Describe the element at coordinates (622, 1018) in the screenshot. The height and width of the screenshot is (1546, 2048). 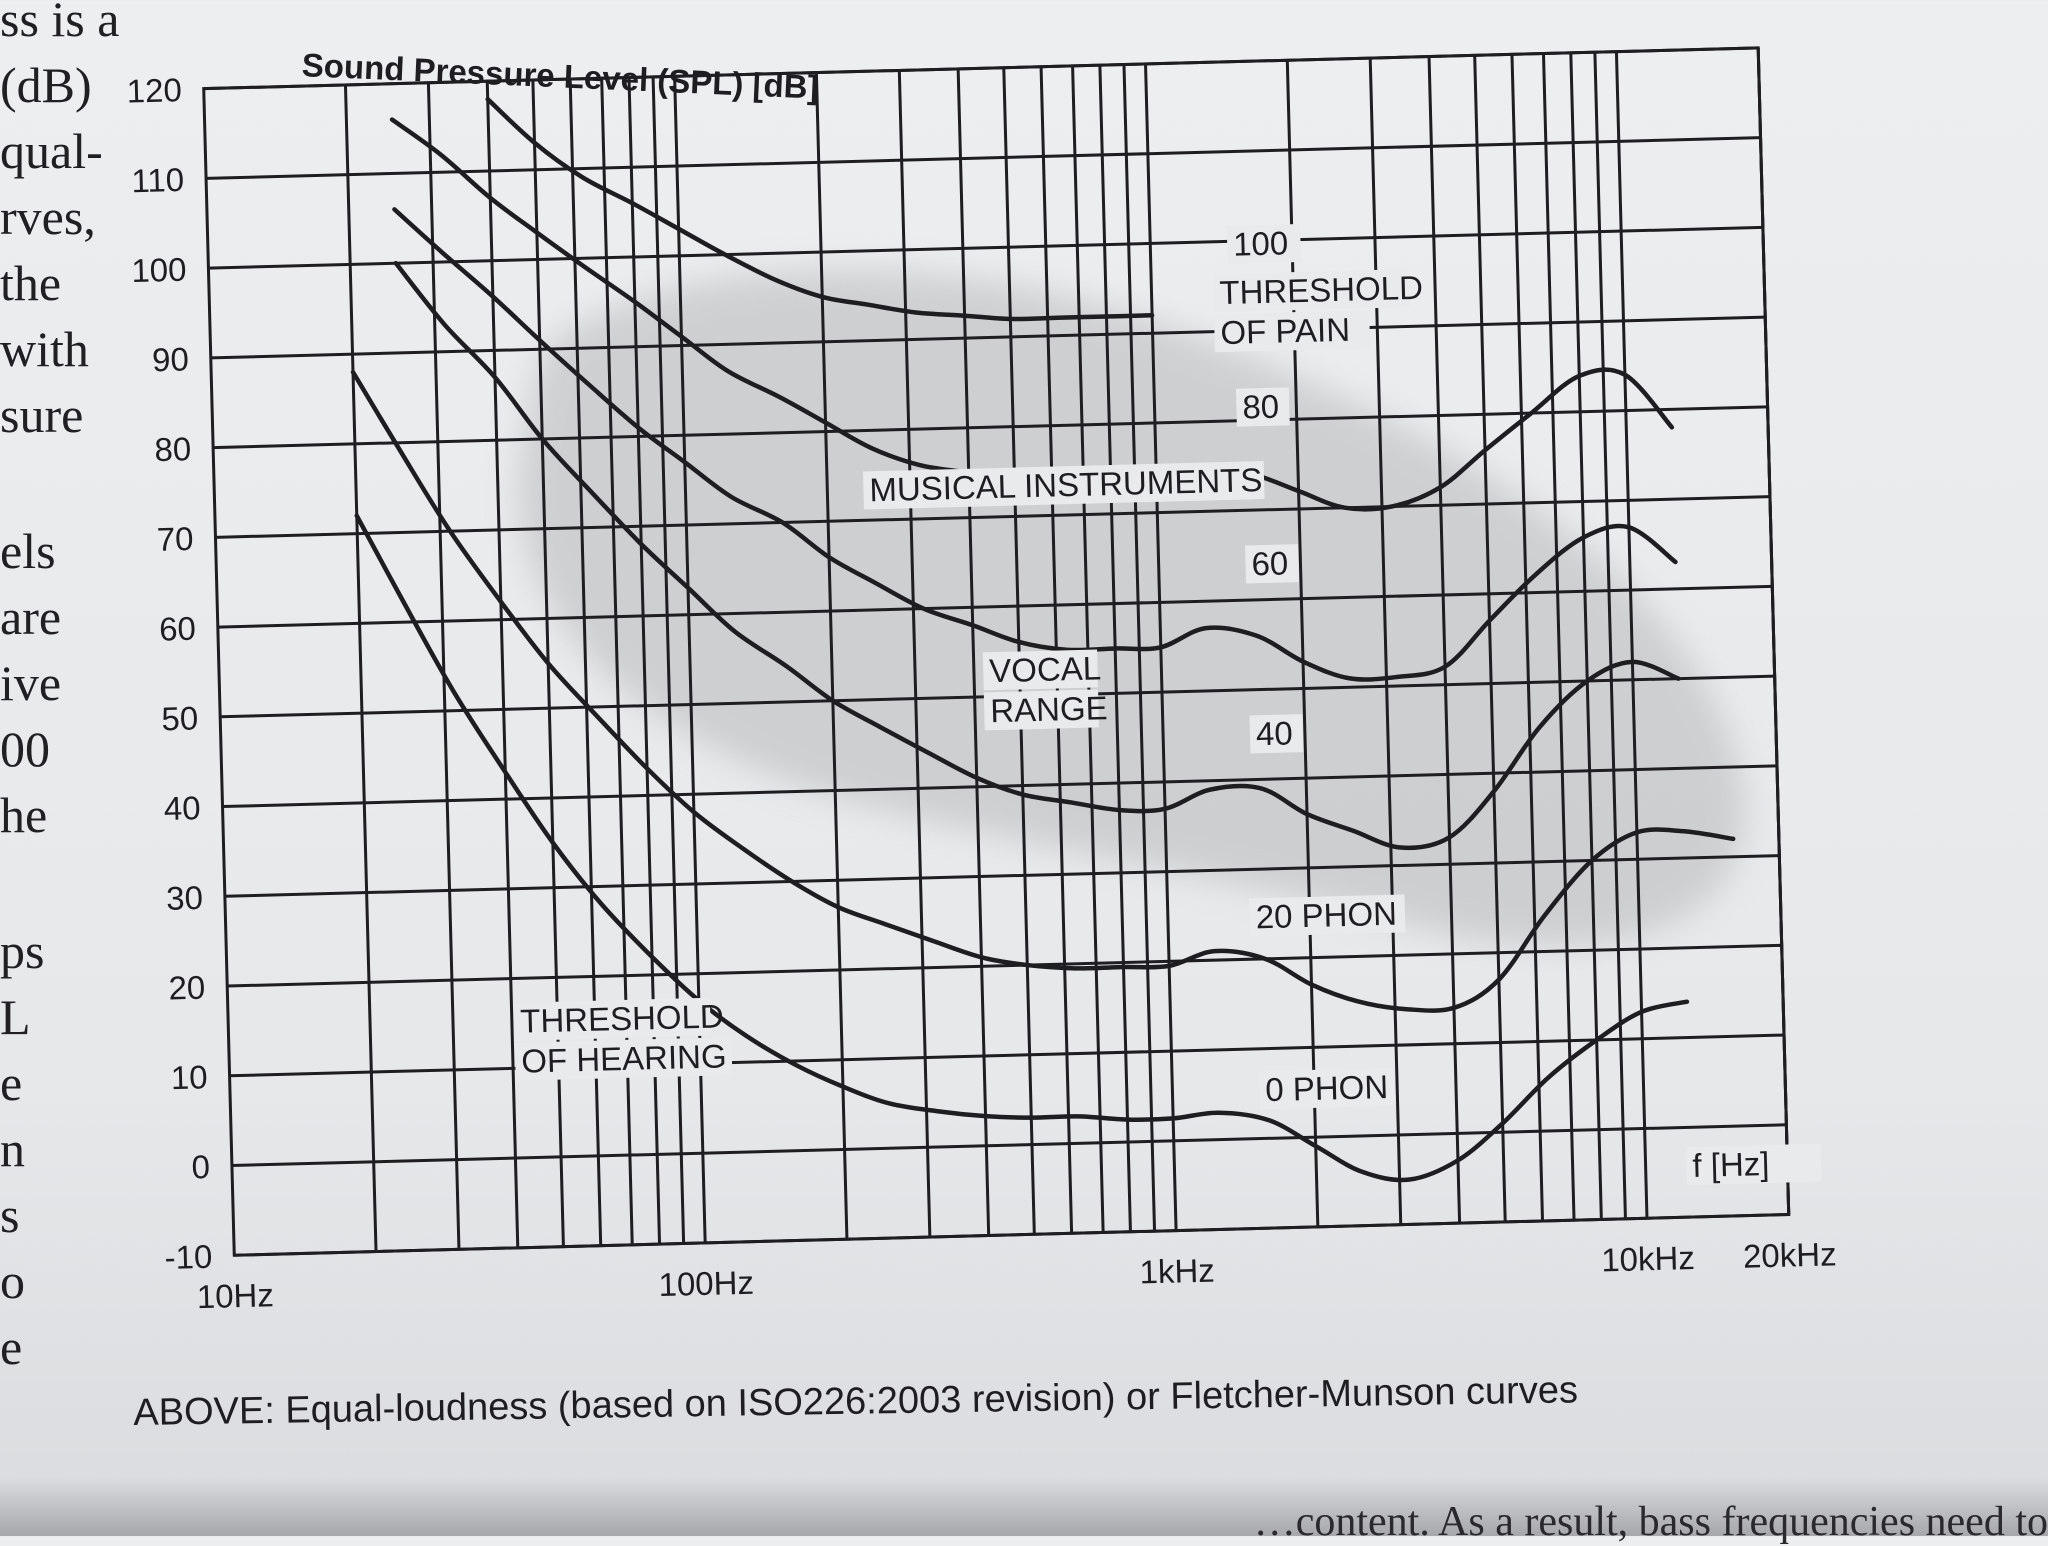
I see `annotation-threshold-of-hearing: THRESHOLD` at that location.